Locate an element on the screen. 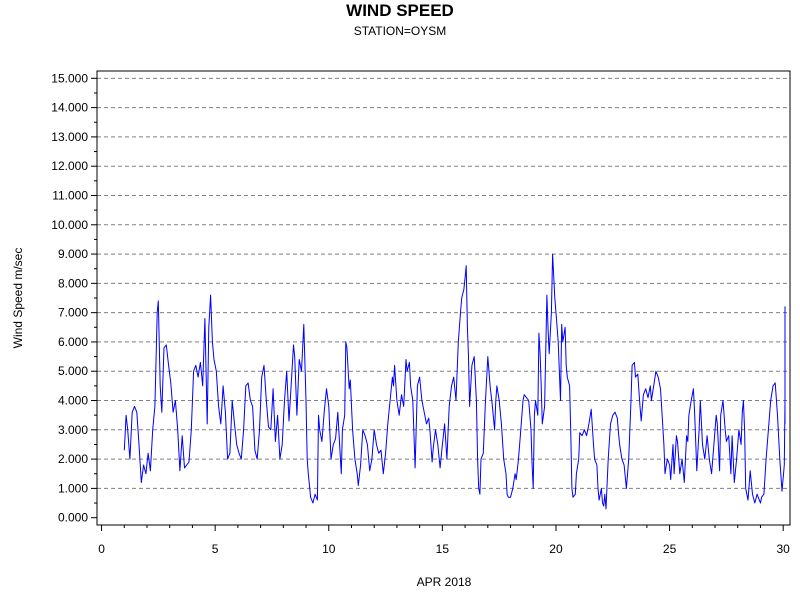 The width and height of the screenshot is (800, 600). y-tick-label: 15.000 is located at coordinates (69, 78).